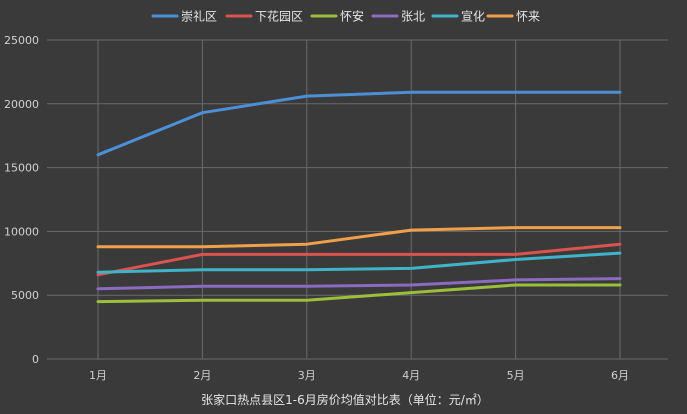 Image resolution: width=687 pixels, height=414 pixels. What do you see at coordinates (411, 375) in the screenshot?
I see `x-tick-label: 4月` at bounding box center [411, 375].